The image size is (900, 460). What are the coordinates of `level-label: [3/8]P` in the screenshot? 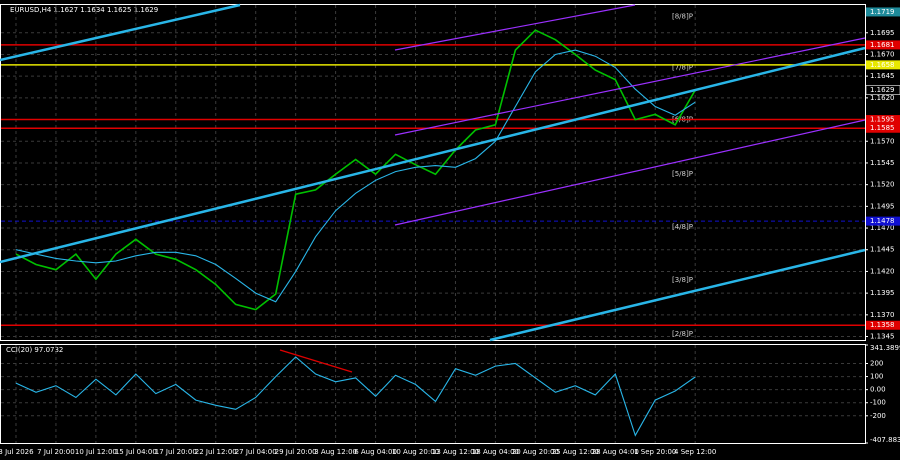 It's located at (682, 280).